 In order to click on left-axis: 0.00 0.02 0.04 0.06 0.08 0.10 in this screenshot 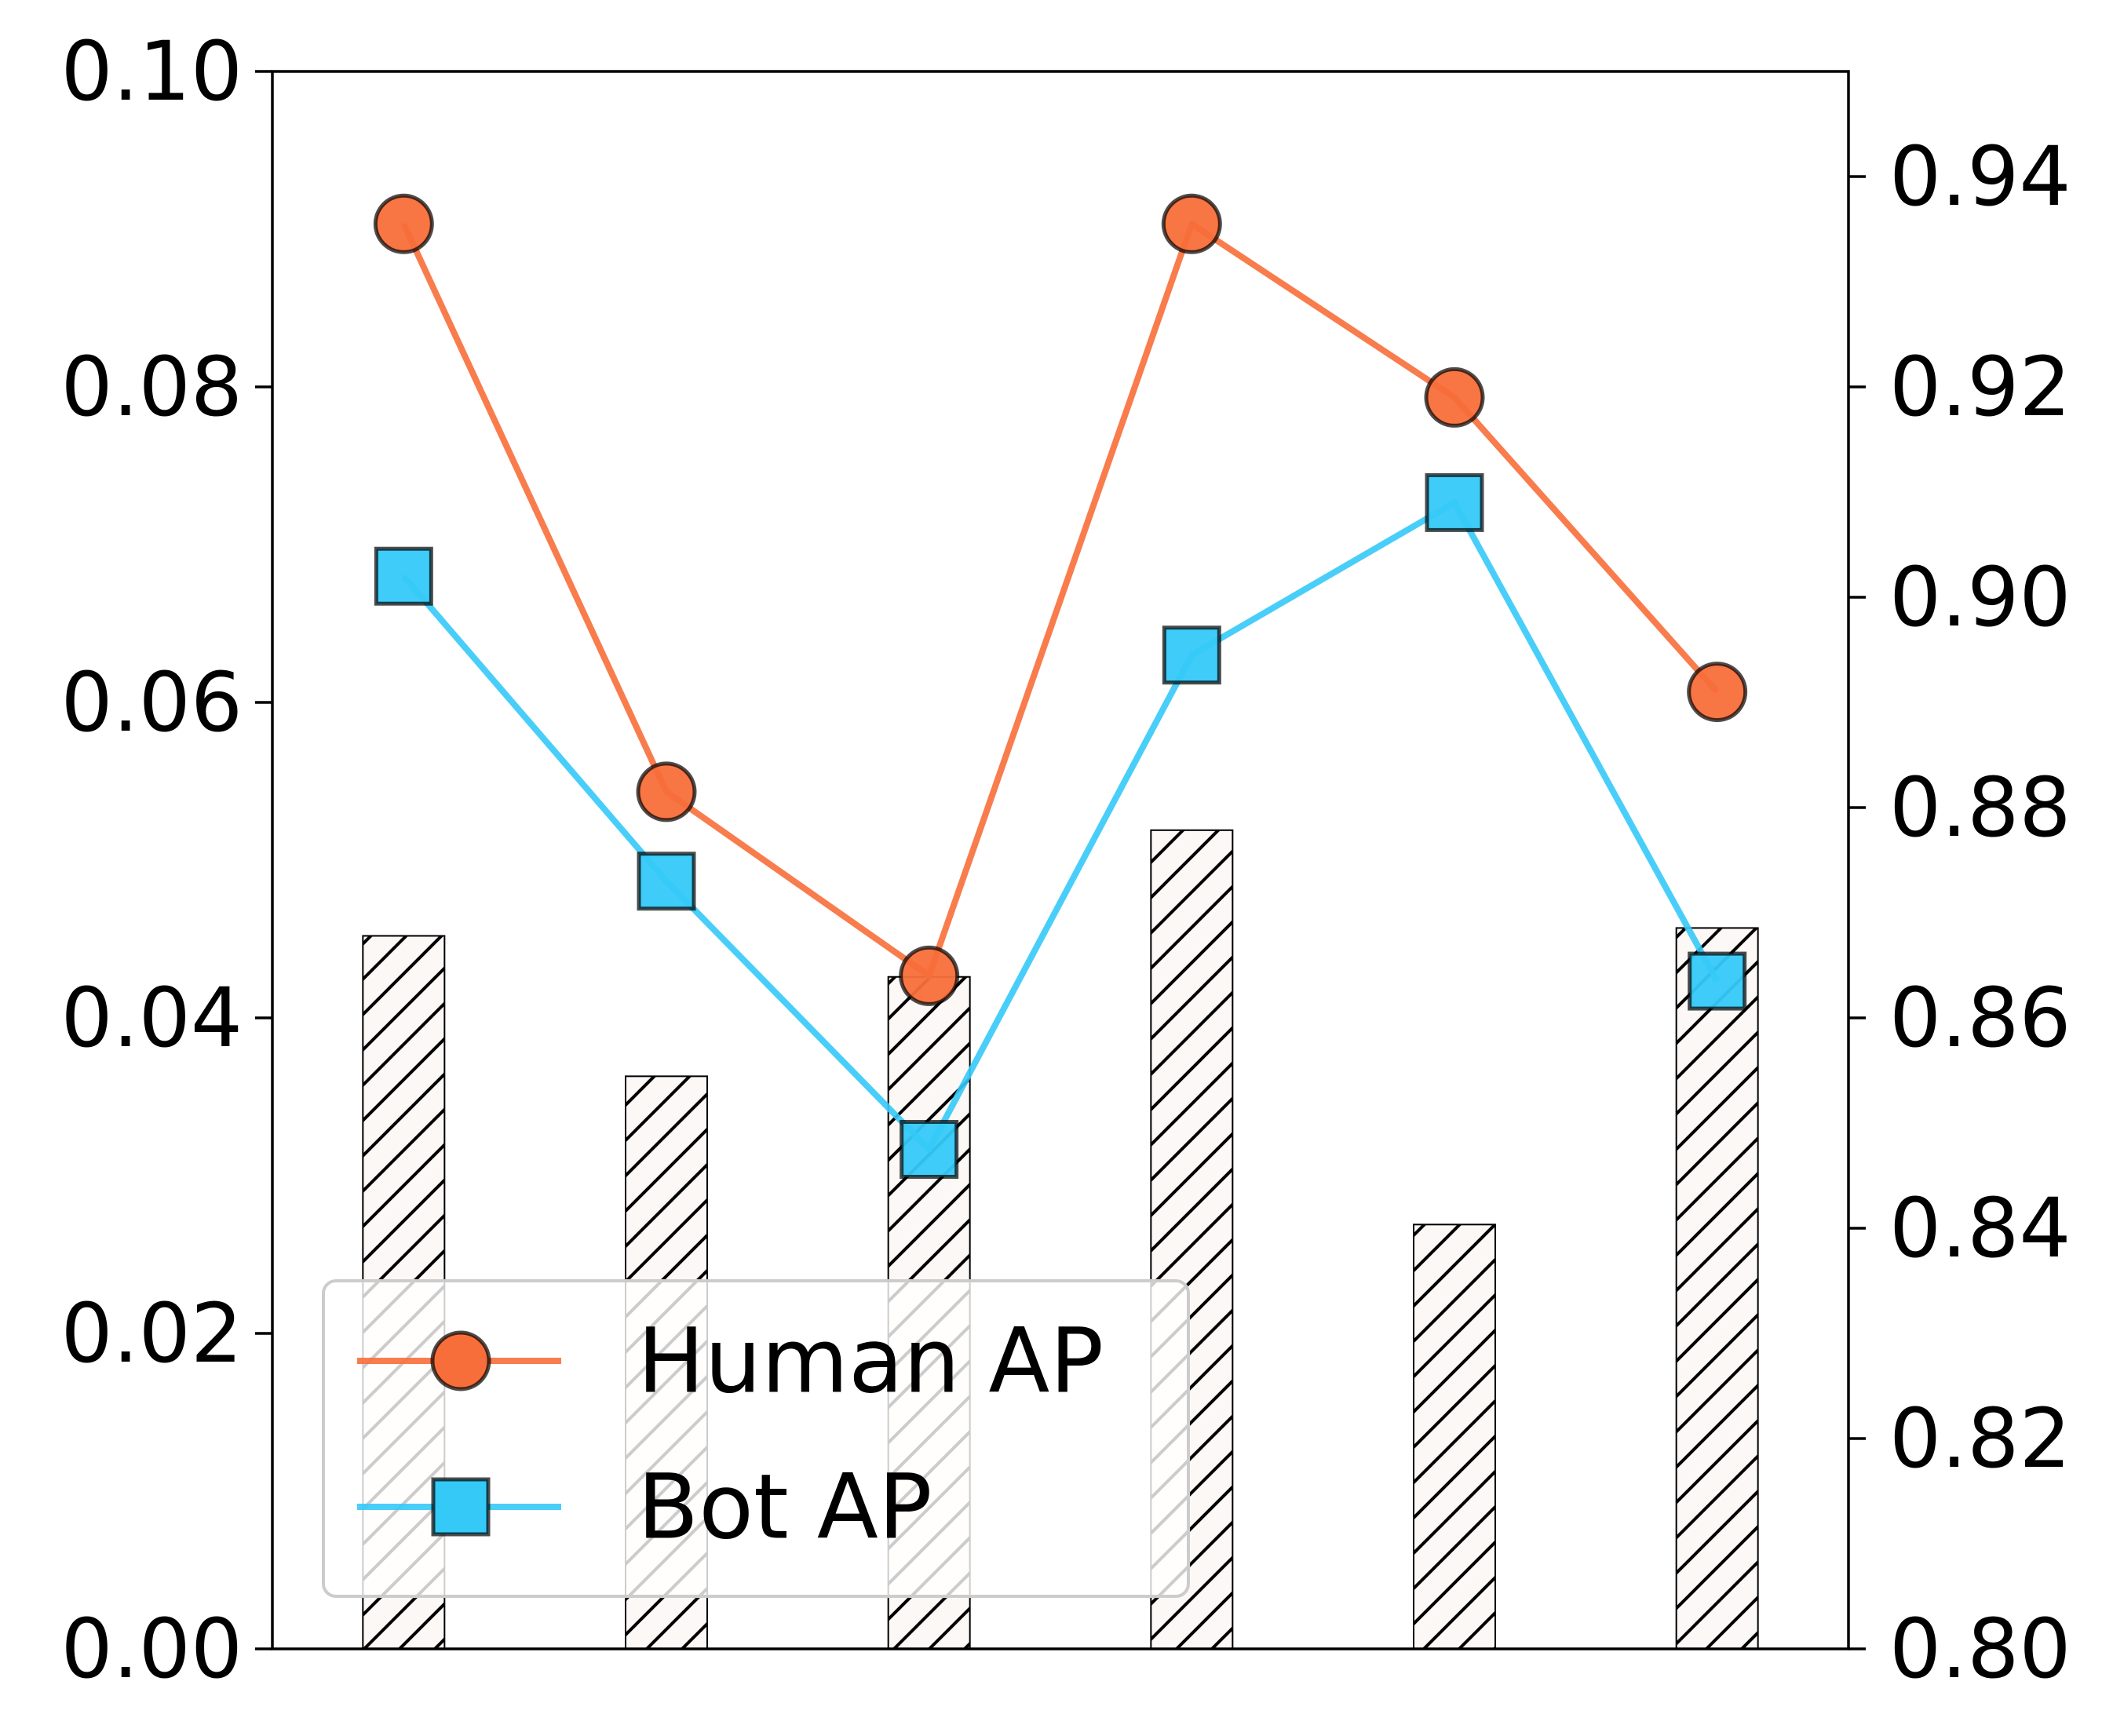, I will do `click(166, 860)`.